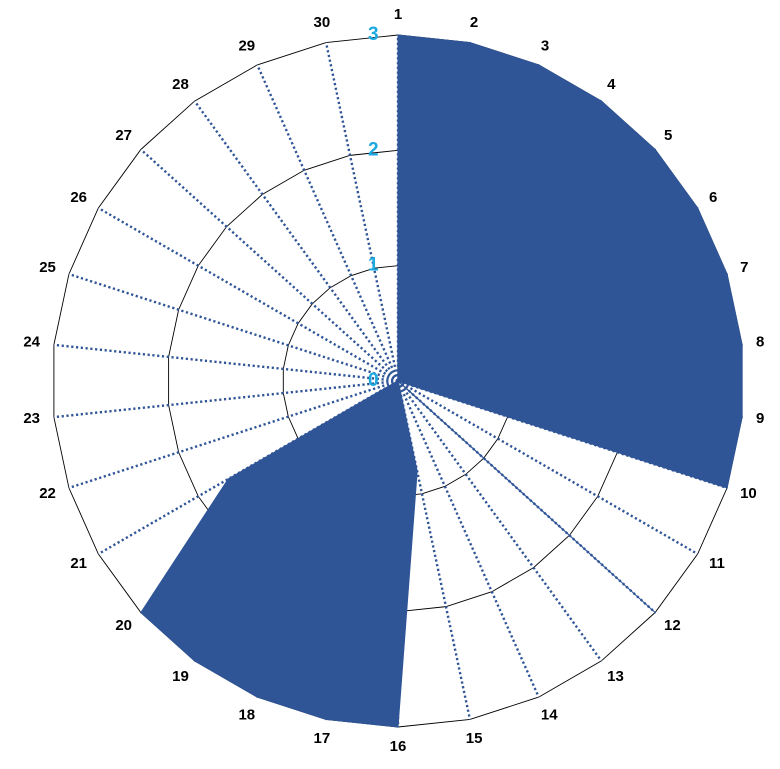 Image resolution: width=780 pixels, height=769 pixels. Describe the element at coordinates (398, 746) in the screenshot. I see `category-label-16: 16` at that location.